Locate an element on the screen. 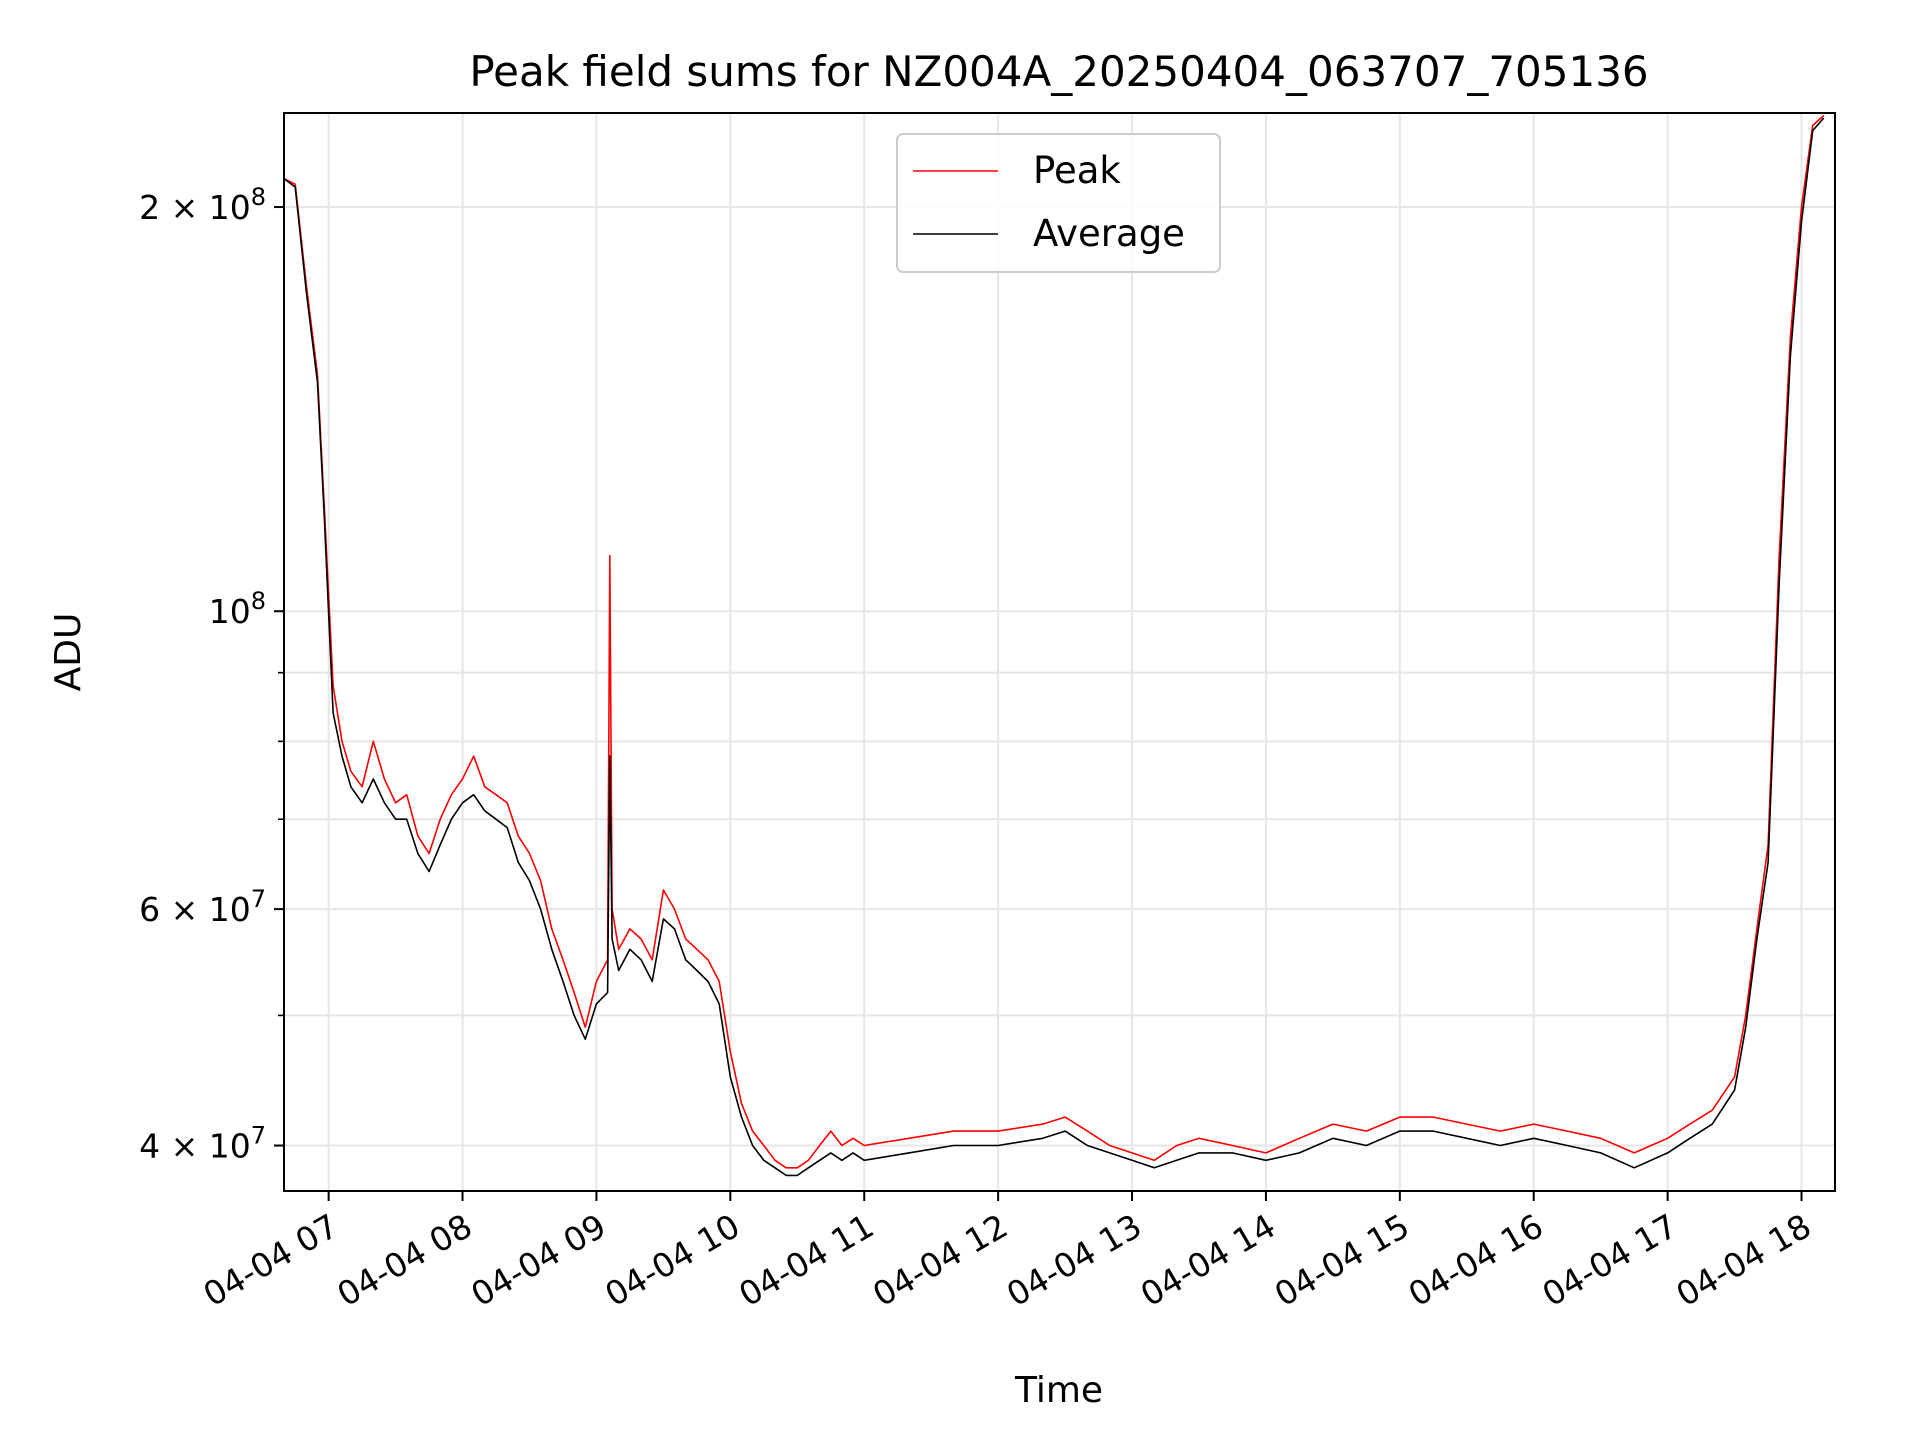 This screenshot has height=1440, width=1920. y-axis-label: ADU is located at coordinates (68, 652).